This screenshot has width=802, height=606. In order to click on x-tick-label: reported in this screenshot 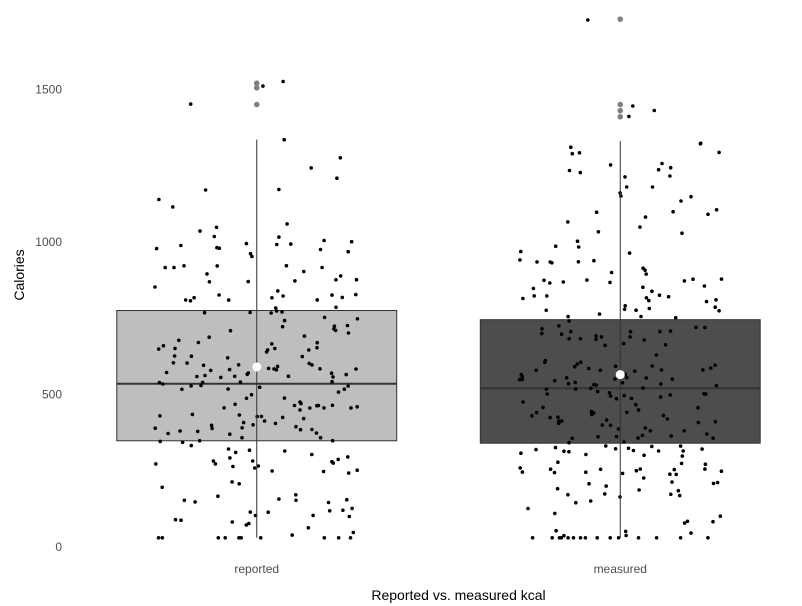, I will do `click(256, 569)`.